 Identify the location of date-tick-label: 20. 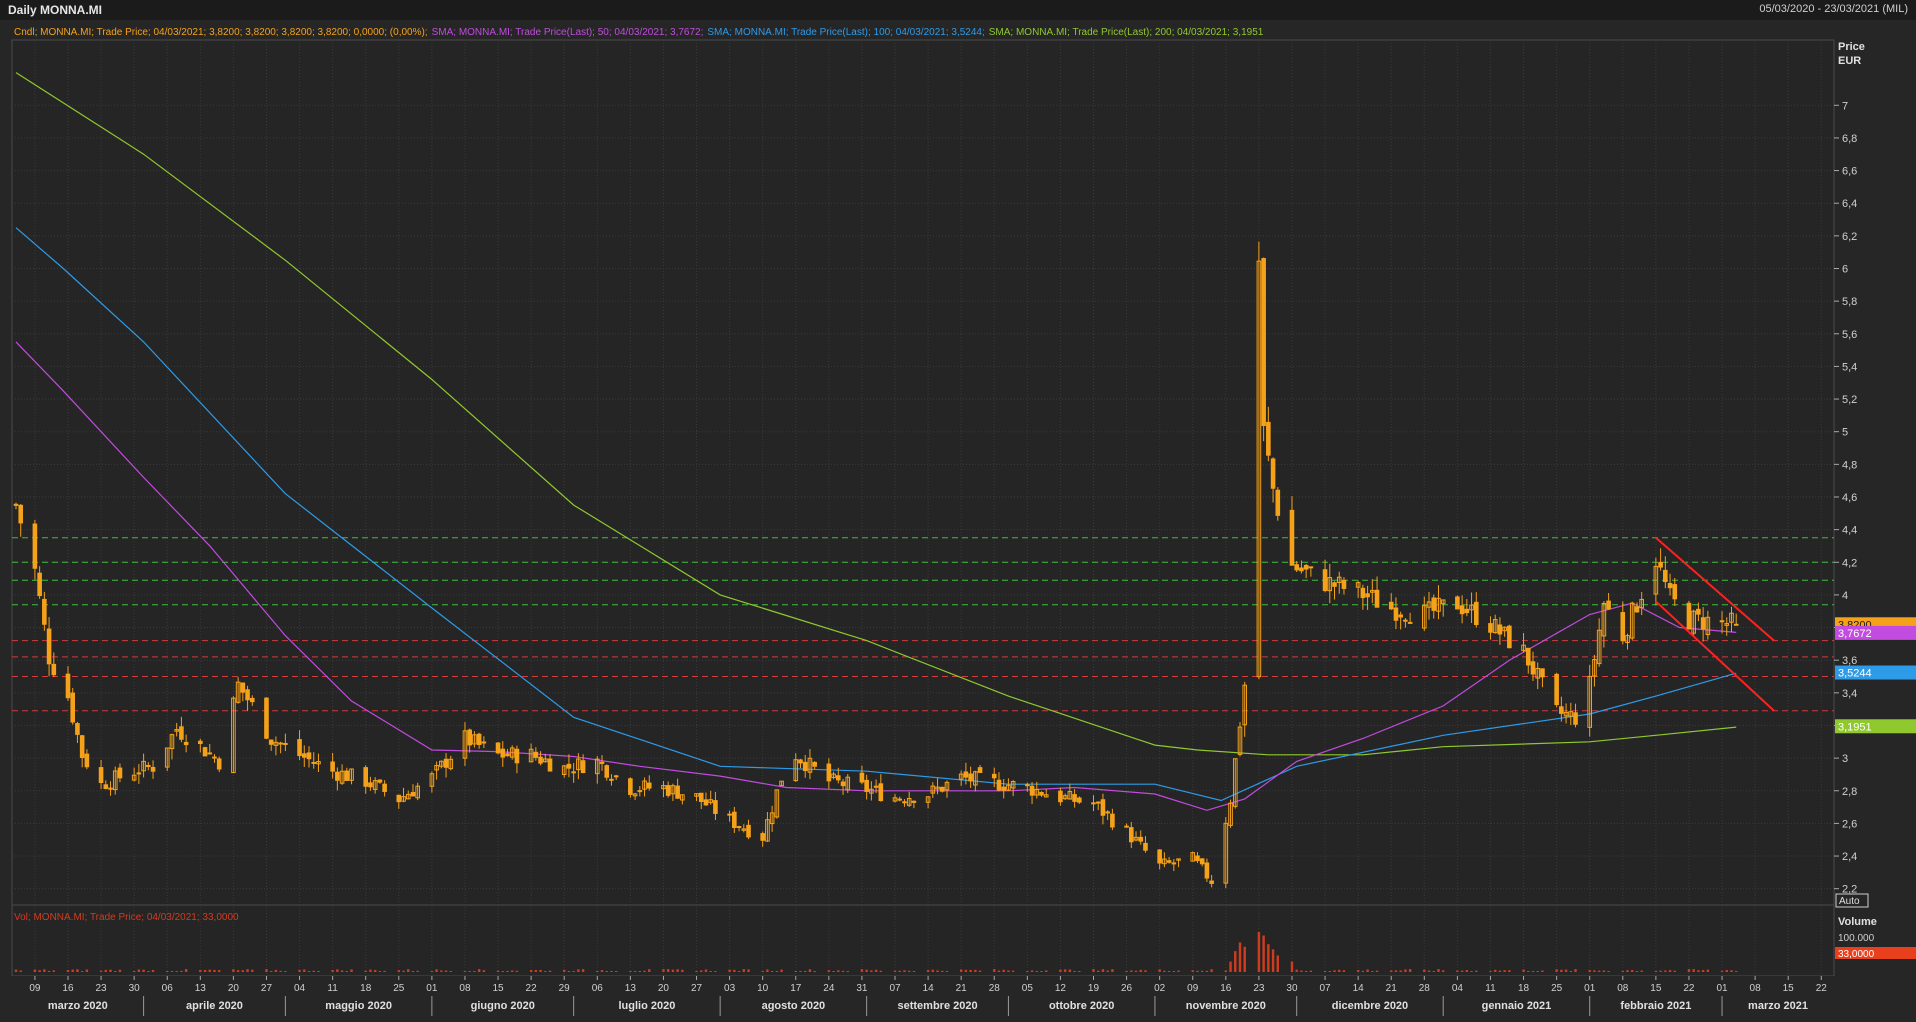
(234, 988).